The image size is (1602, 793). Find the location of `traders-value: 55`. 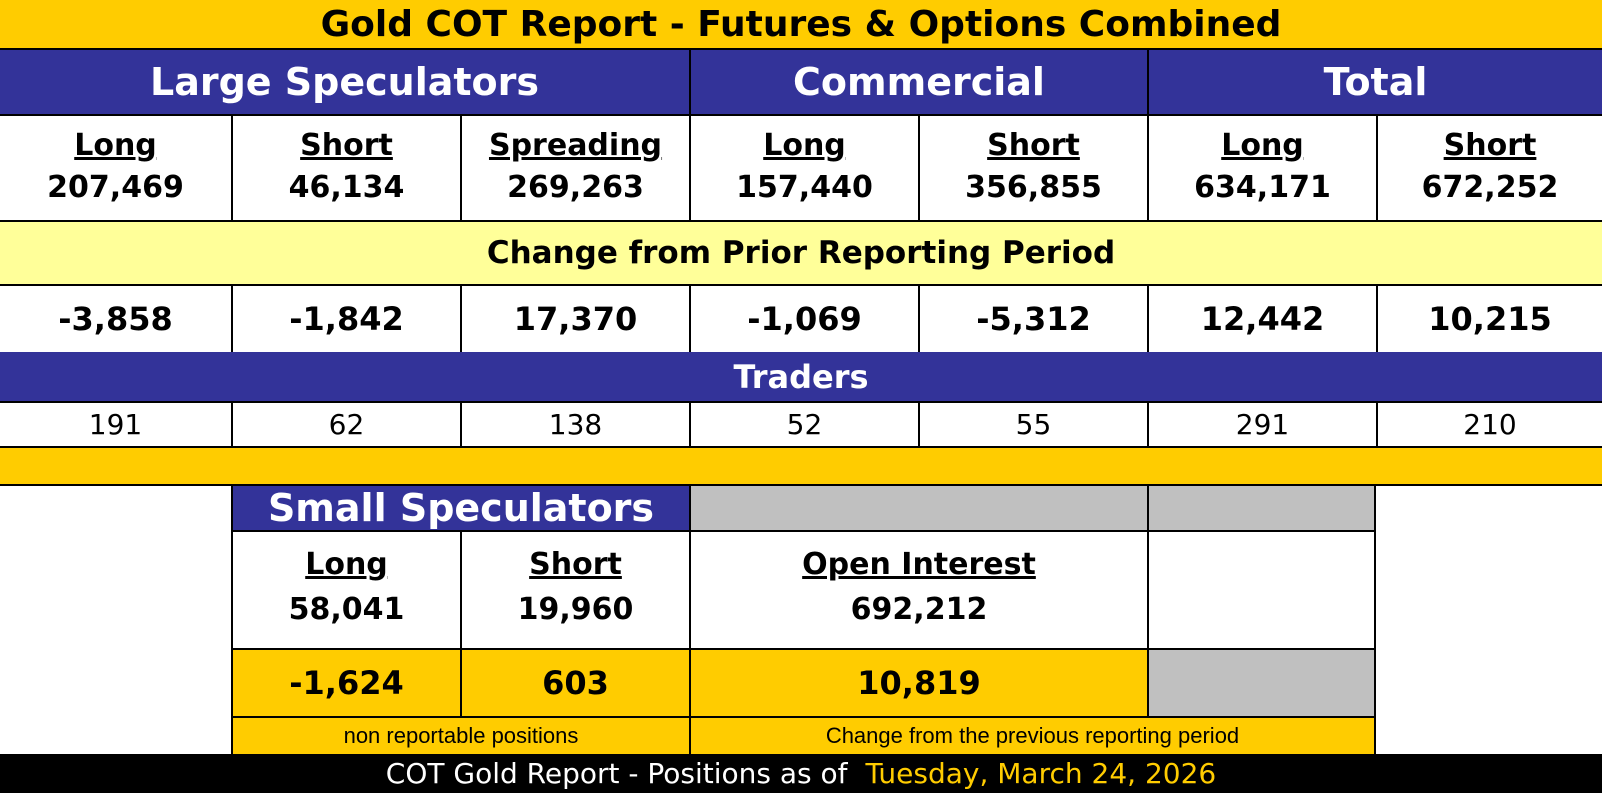

traders-value: 55 is located at coordinates (1032, 424).